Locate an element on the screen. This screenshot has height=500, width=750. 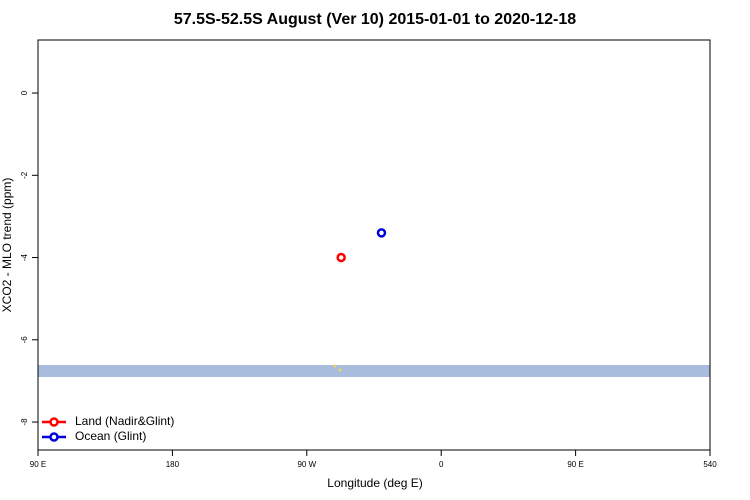
x-tick-label: 540 is located at coordinates (710, 464).